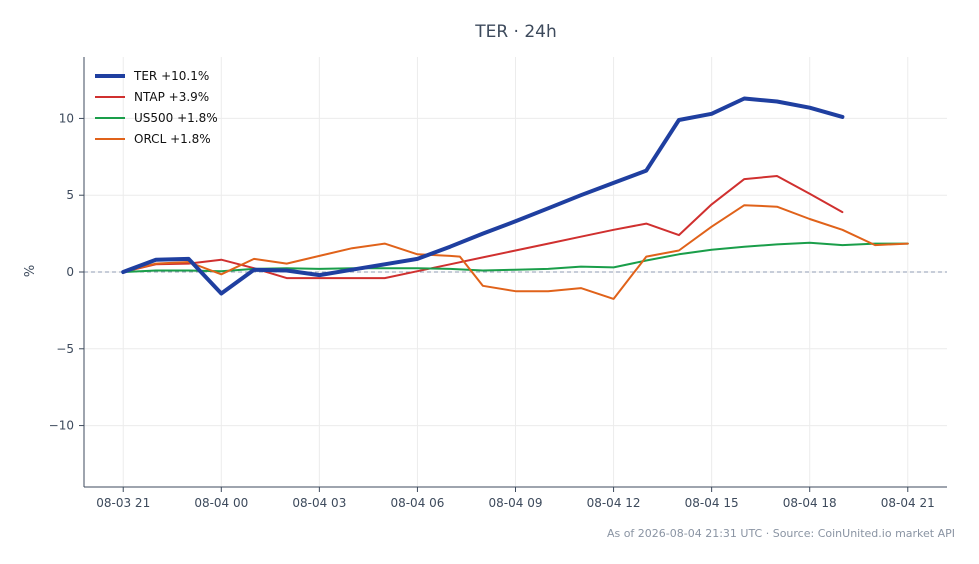  What do you see at coordinates (171, 97) in the screenshot?
I see `legend-label: NTAP +3.9%` at bounding box center [171, 97].